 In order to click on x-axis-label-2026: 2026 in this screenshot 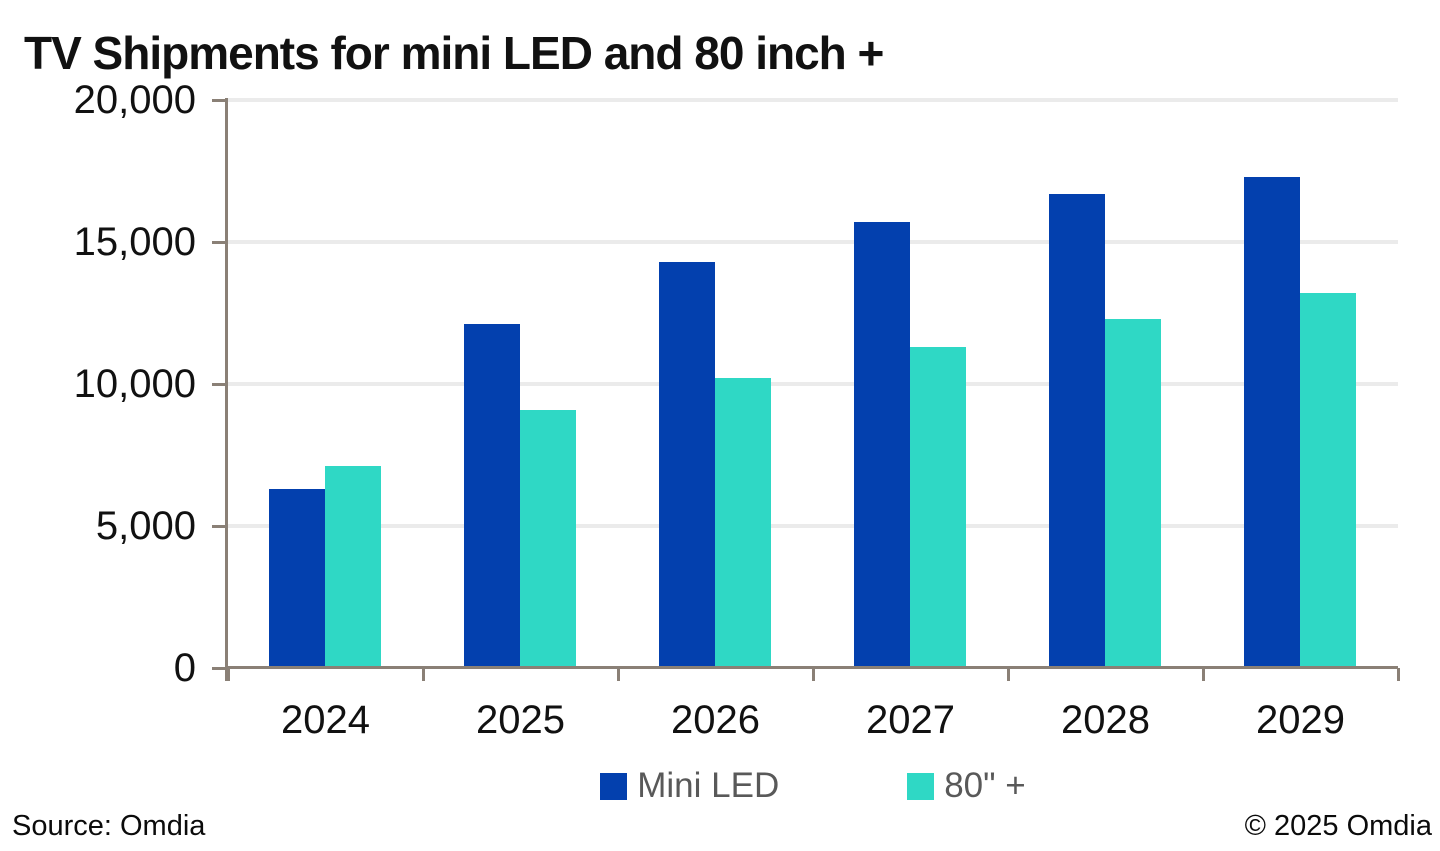, I will do `click(715, 720)`.